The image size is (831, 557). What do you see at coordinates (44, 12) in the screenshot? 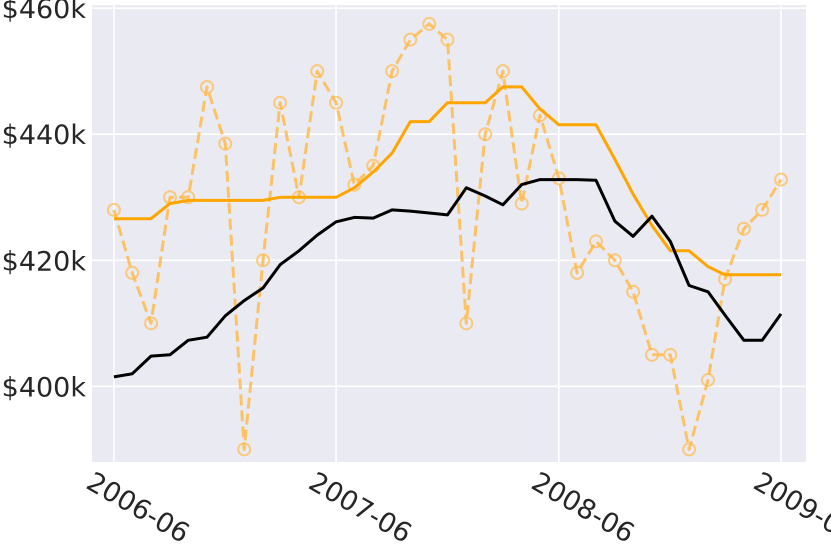
I see `y-tick-label: $460k` at bounding box center [44, 12].